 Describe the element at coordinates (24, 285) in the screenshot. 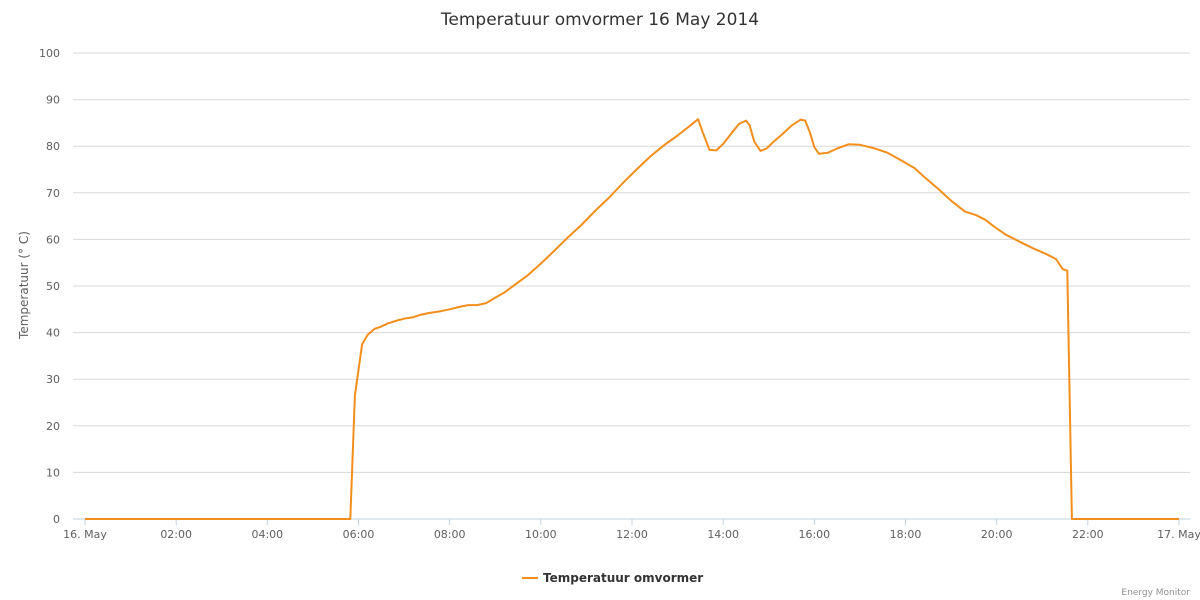

I see `y-axis-title: Temperatuur (° C)` at that location.